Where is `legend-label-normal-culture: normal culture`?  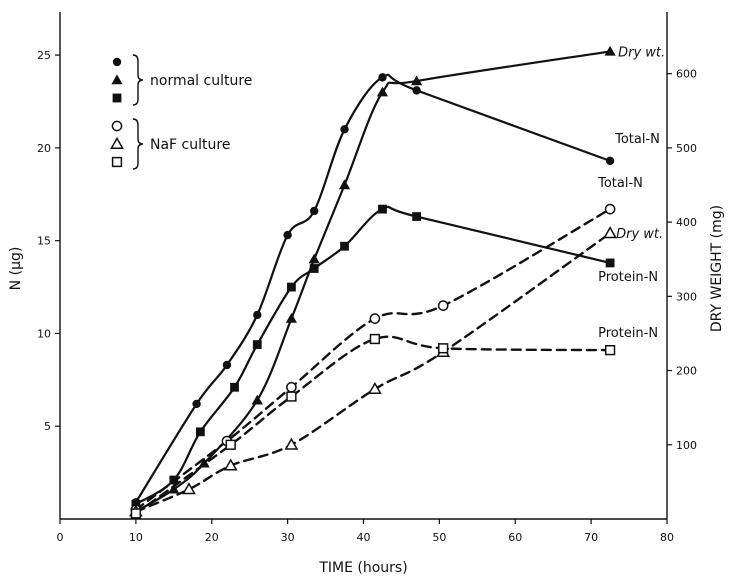 legend-label-normal-culture: normal culture is located at coordinates (201, 81).